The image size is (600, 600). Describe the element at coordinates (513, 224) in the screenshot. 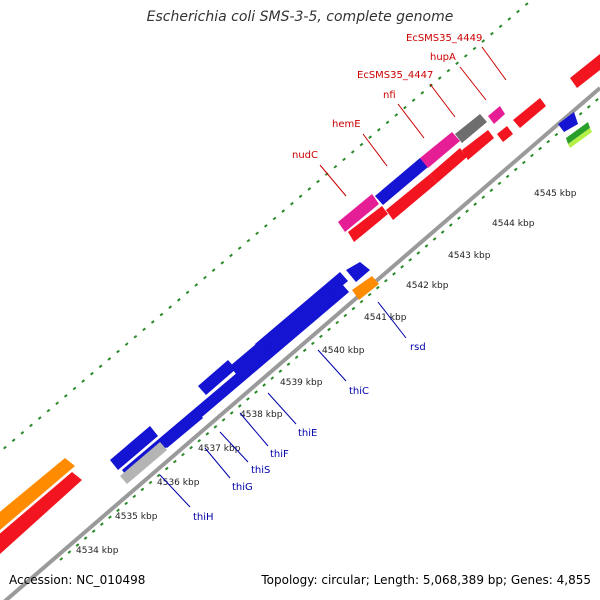

I see `kbp-label: 4544 kbp` at that location.